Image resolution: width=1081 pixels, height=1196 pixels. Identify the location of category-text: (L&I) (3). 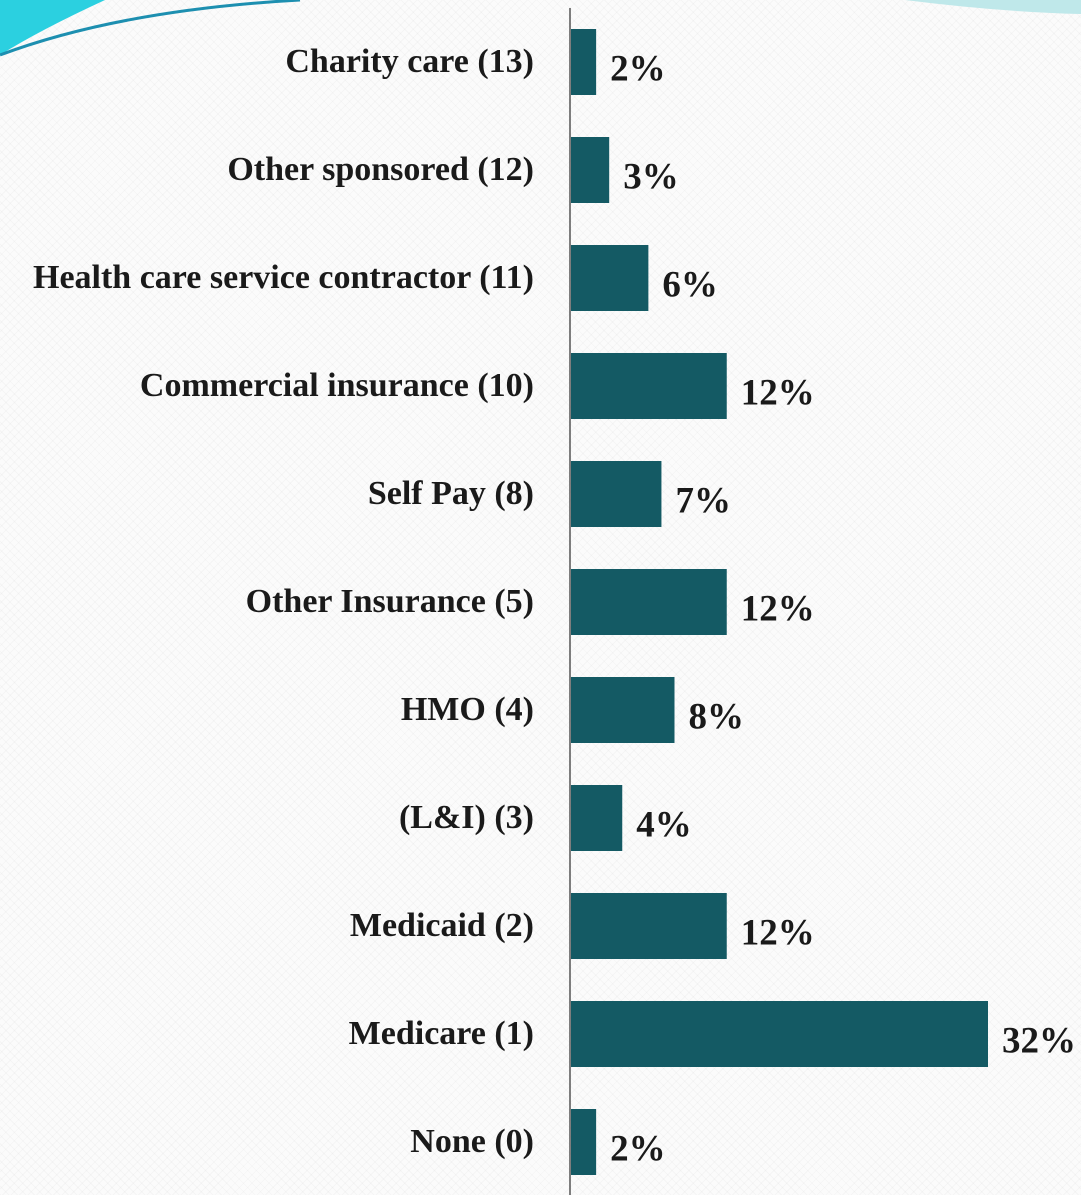
(466, 817).